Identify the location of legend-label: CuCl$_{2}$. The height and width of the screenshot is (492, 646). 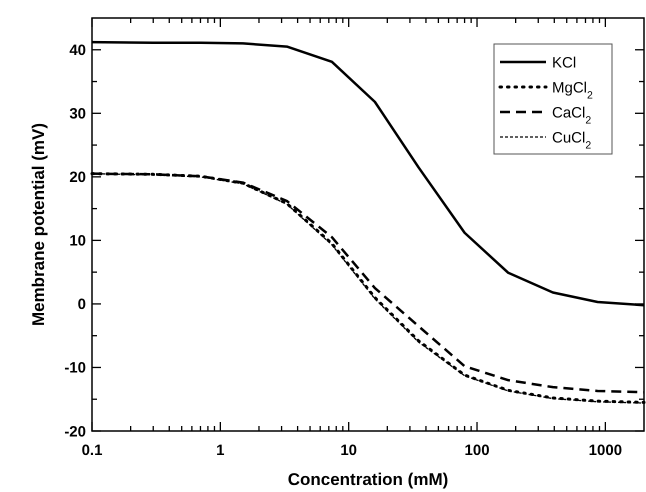
(572, 140).